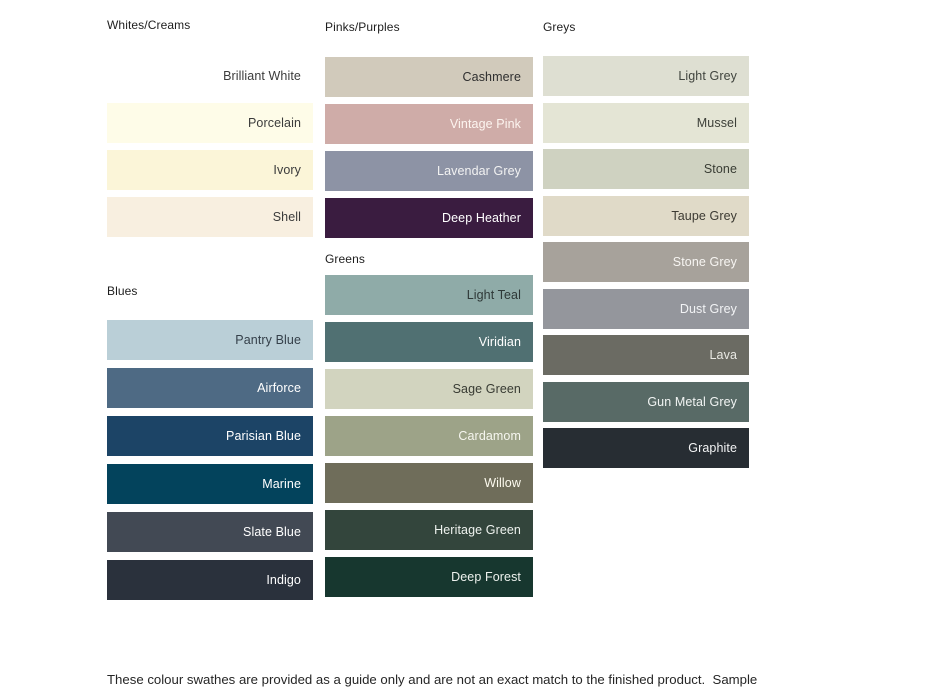  What do you see at coordinates (704, 262) in the screenshot?
I see `swatch-label: Stone Grey` at bounding box center [704, 262].